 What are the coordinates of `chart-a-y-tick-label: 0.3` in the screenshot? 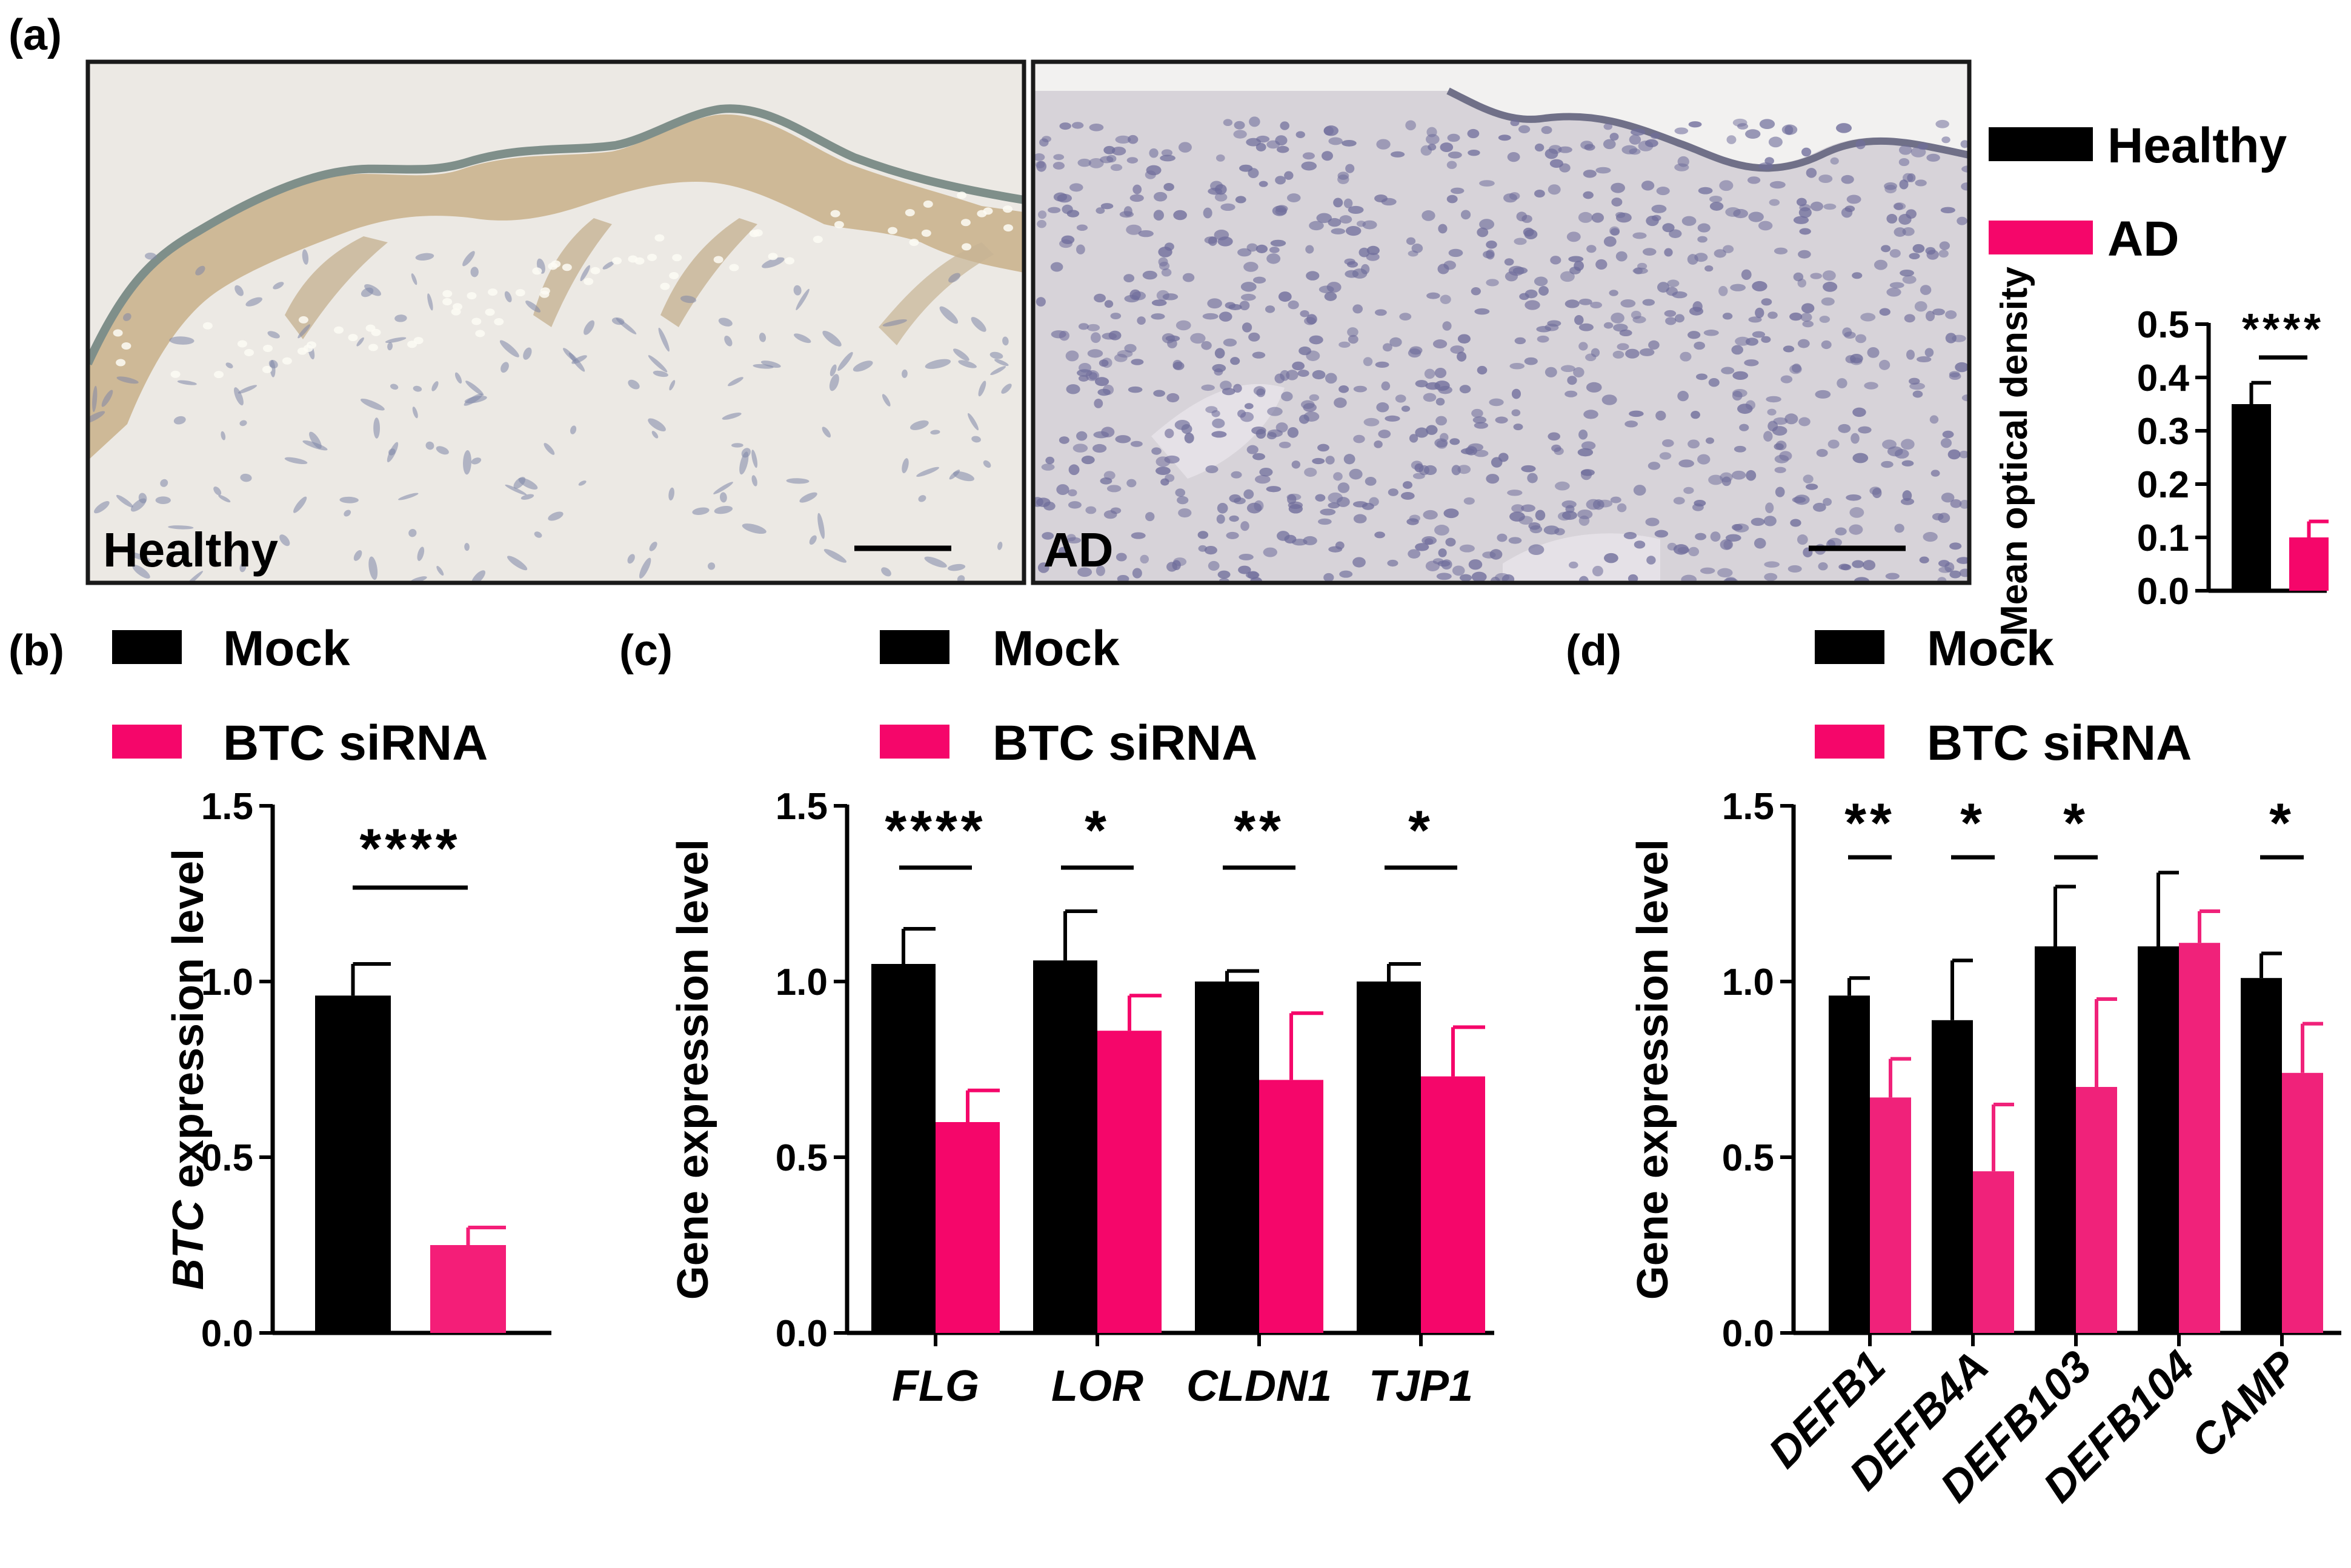 It's located at (2163, 432).